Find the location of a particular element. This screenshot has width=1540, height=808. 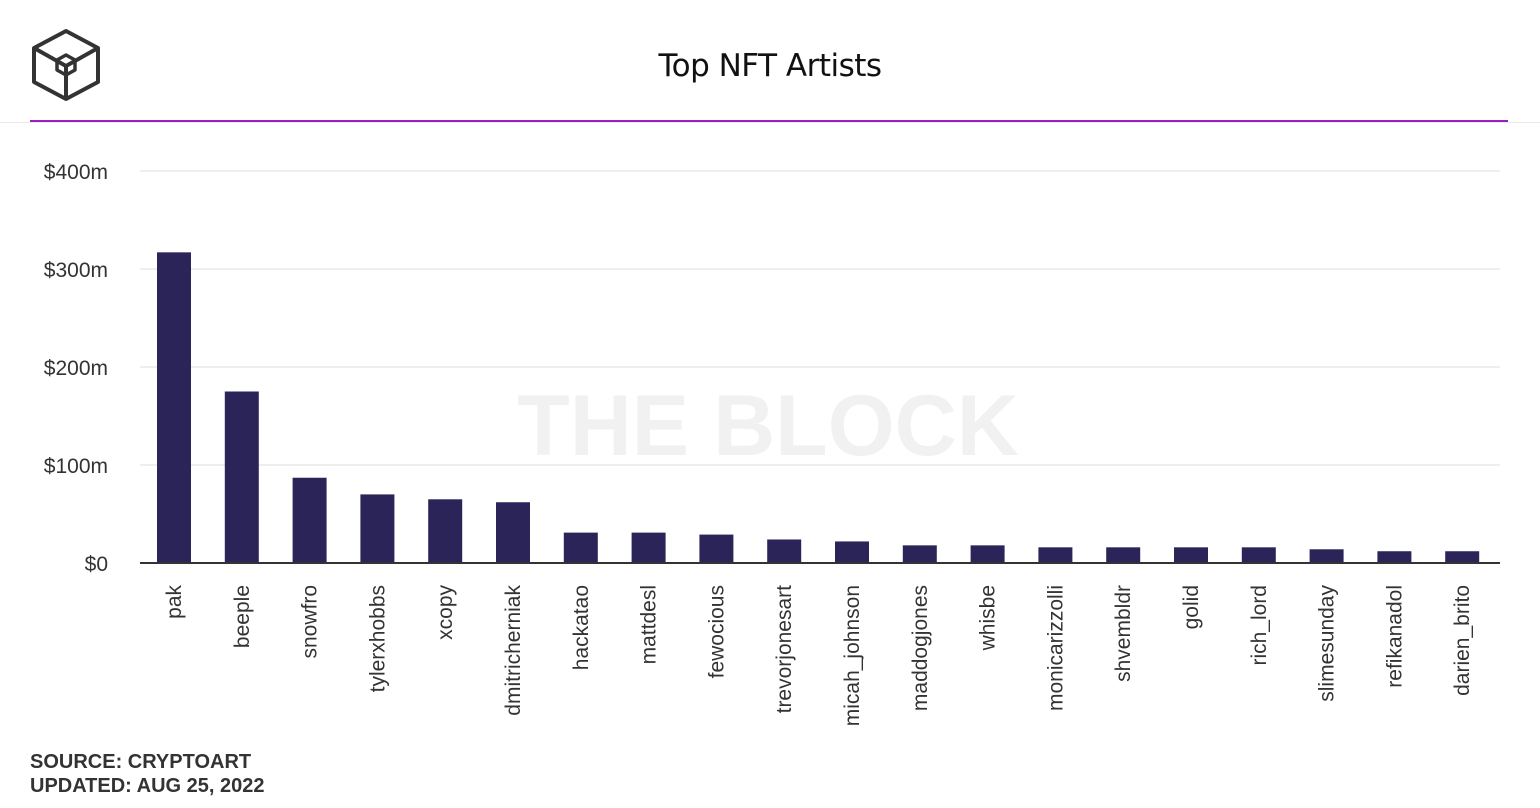

y-axis-ticks: $0 $100m $200m $300m $400m is located at coordinates (76, 368).